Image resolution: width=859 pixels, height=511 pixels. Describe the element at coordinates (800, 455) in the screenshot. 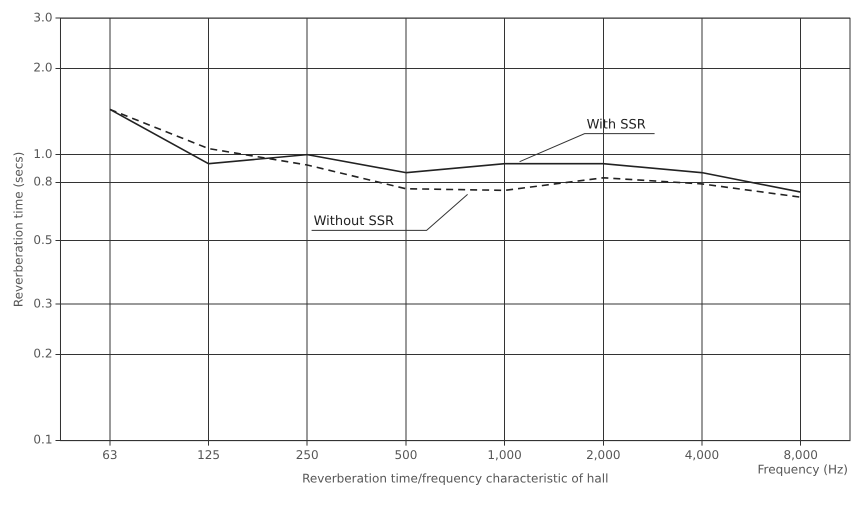

I see `x-tick-label: 8,000` at that location.